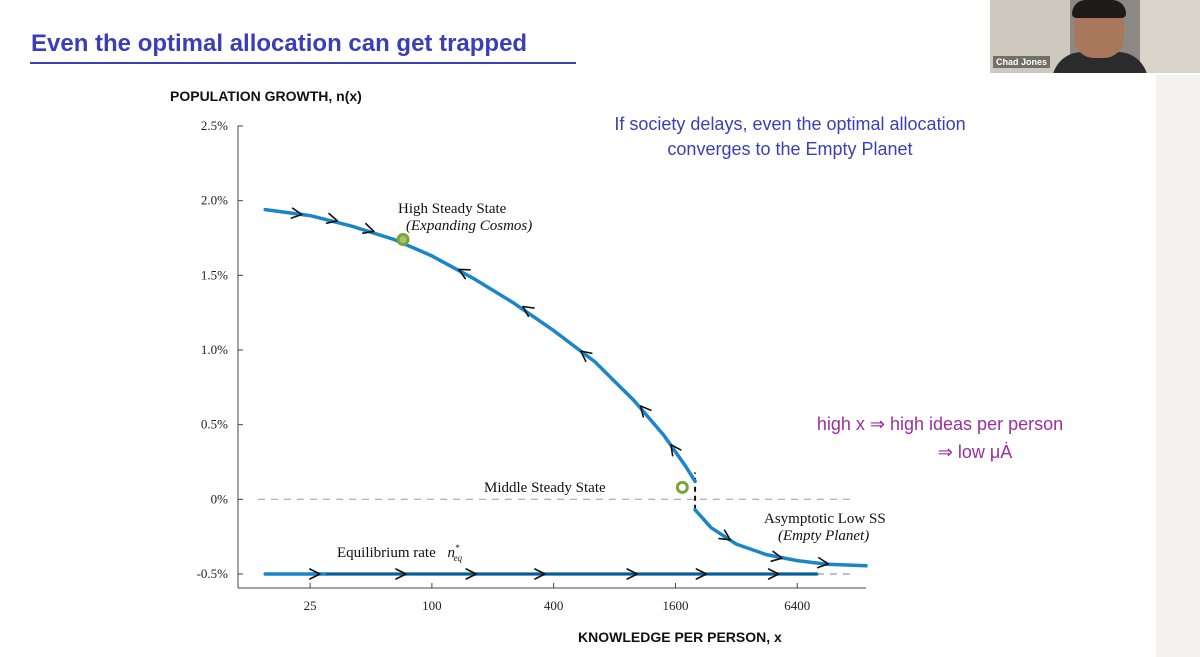 The width and height of the screenshot is (1200, 657). I want to click on x-tick-label: 6400, so click(797, 605).